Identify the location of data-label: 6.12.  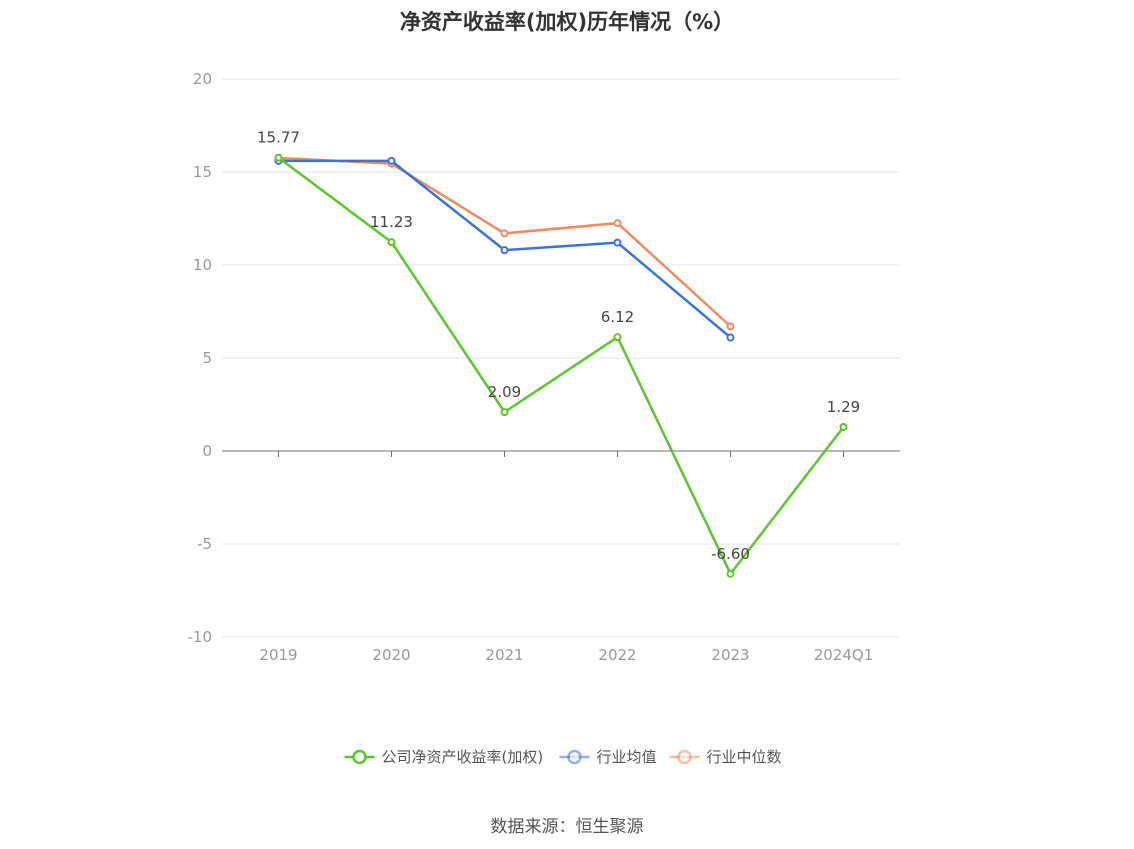
(617, 317).